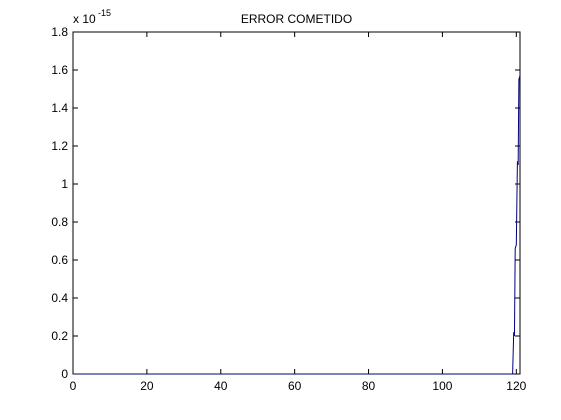  Describe the element at coordinates (295, 386) in the screenshot. I see `x-tick-label: 60` at that location.